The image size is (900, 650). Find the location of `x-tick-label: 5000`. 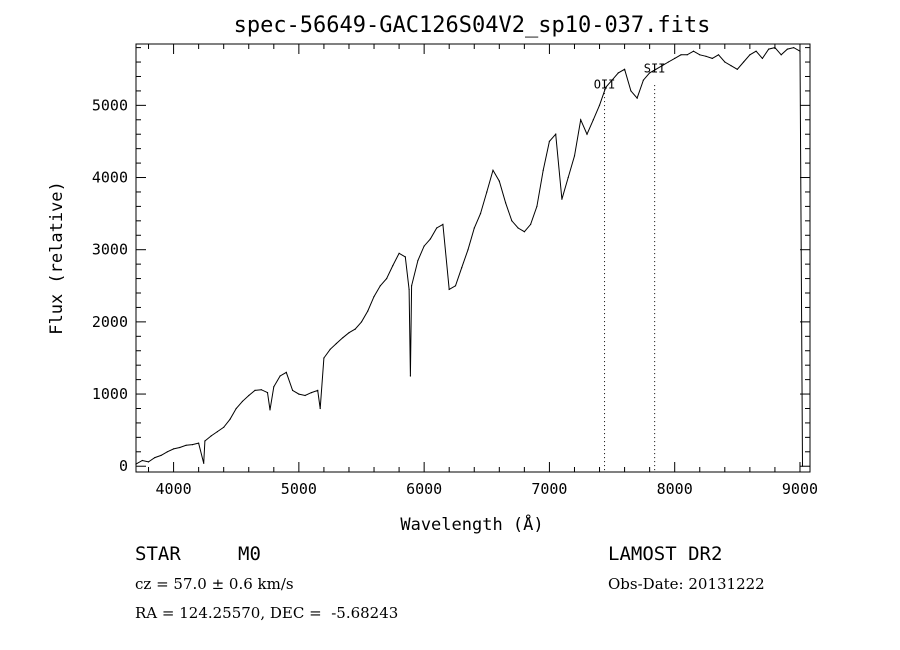

x-tick-label: 5000 is located at coordinates (299, 489).